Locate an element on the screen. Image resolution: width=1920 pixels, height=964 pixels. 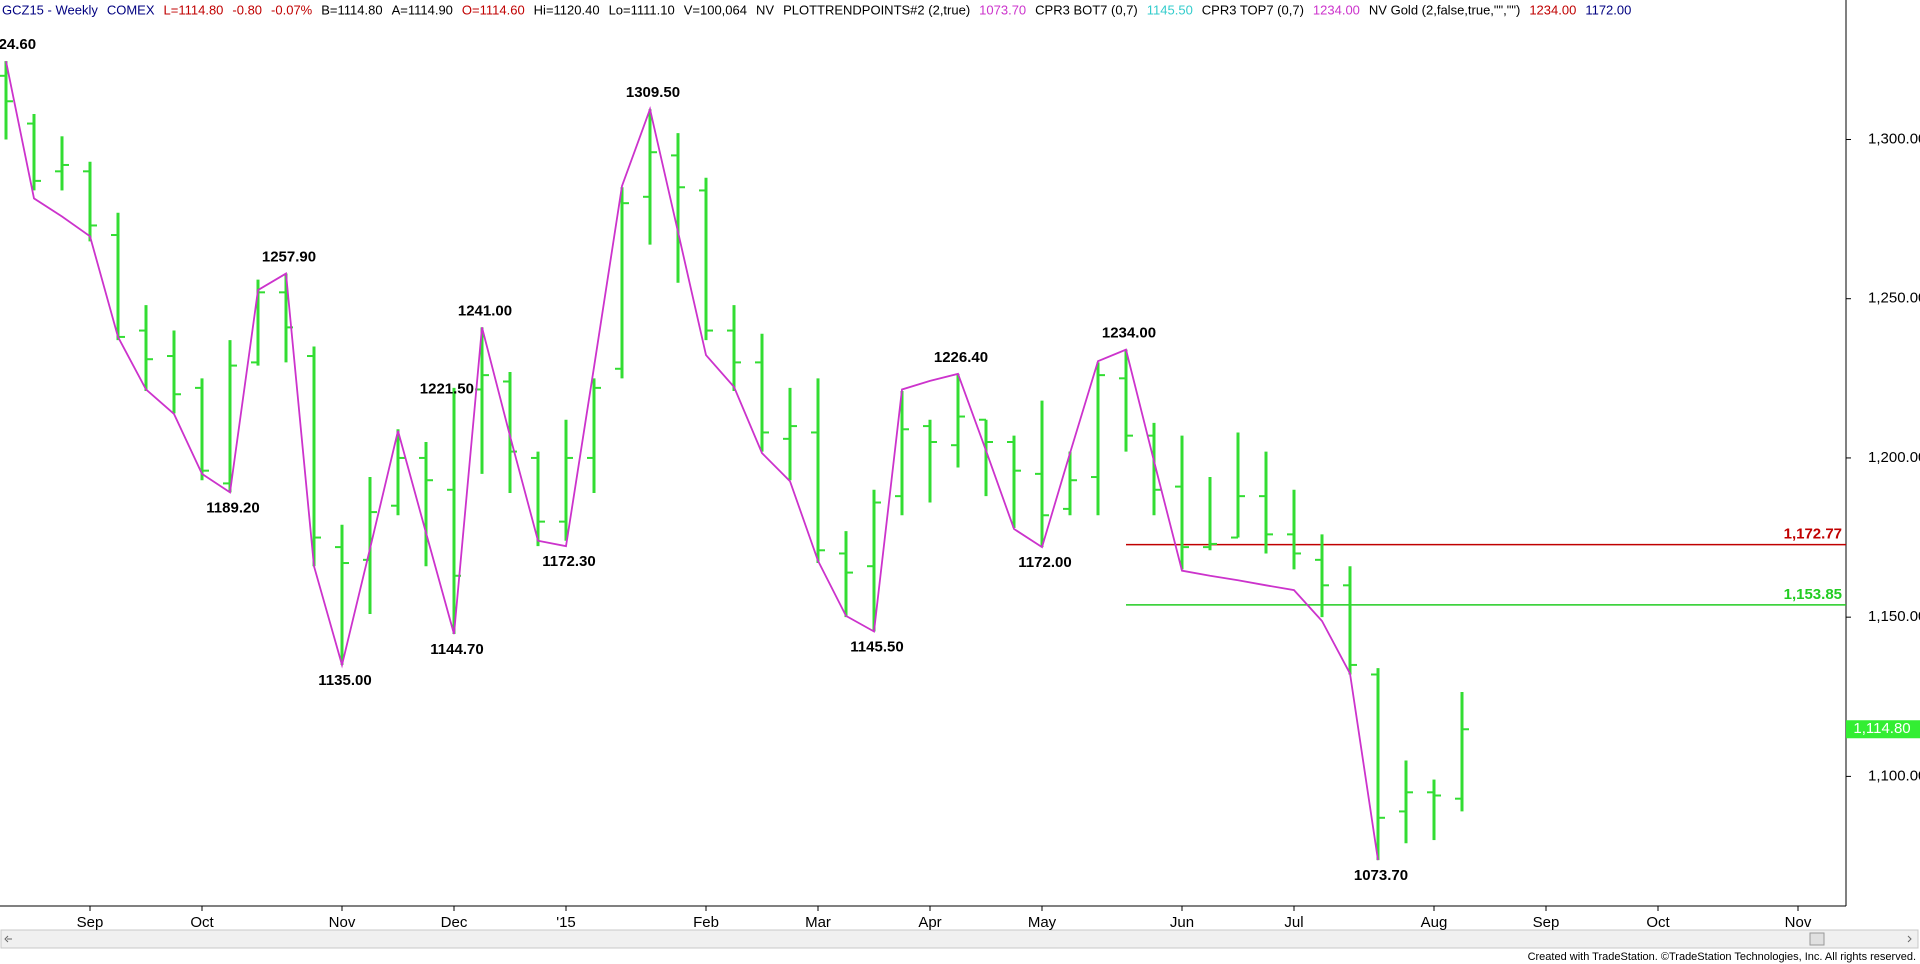
header-item: Hi=1120.40 is located at coordinates (567, 9).